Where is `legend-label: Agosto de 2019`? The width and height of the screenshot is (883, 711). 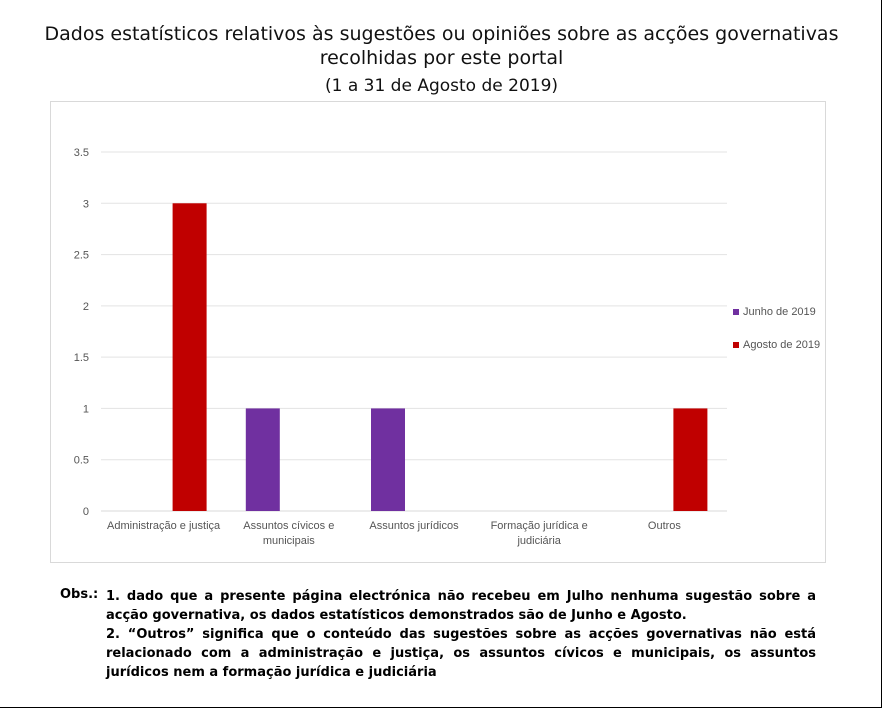
legend-label: Agosto de 2019 is located at coordinates (781, 345).